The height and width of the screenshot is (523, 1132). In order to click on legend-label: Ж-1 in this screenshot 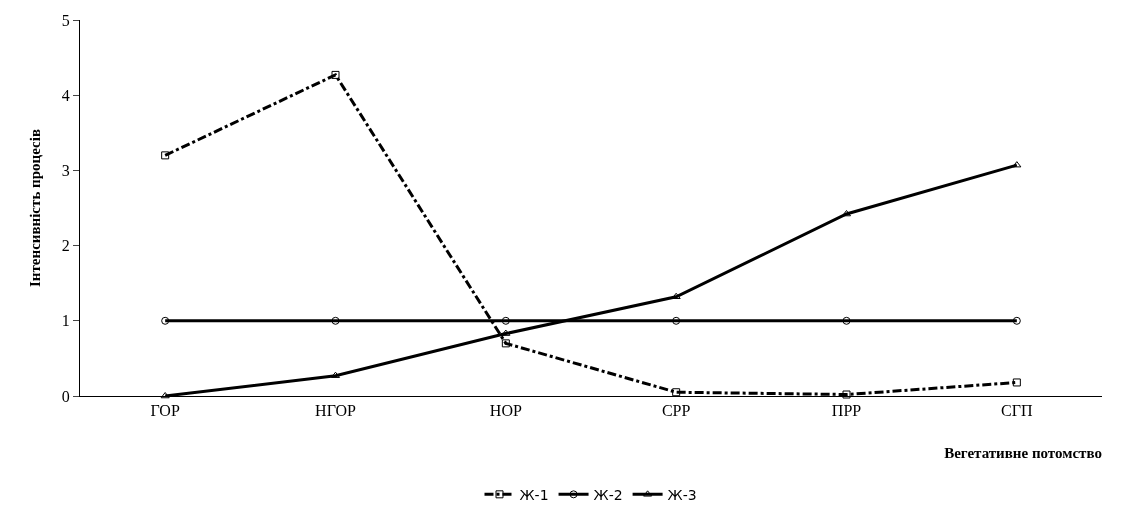, I will do `click(534, 494)`.